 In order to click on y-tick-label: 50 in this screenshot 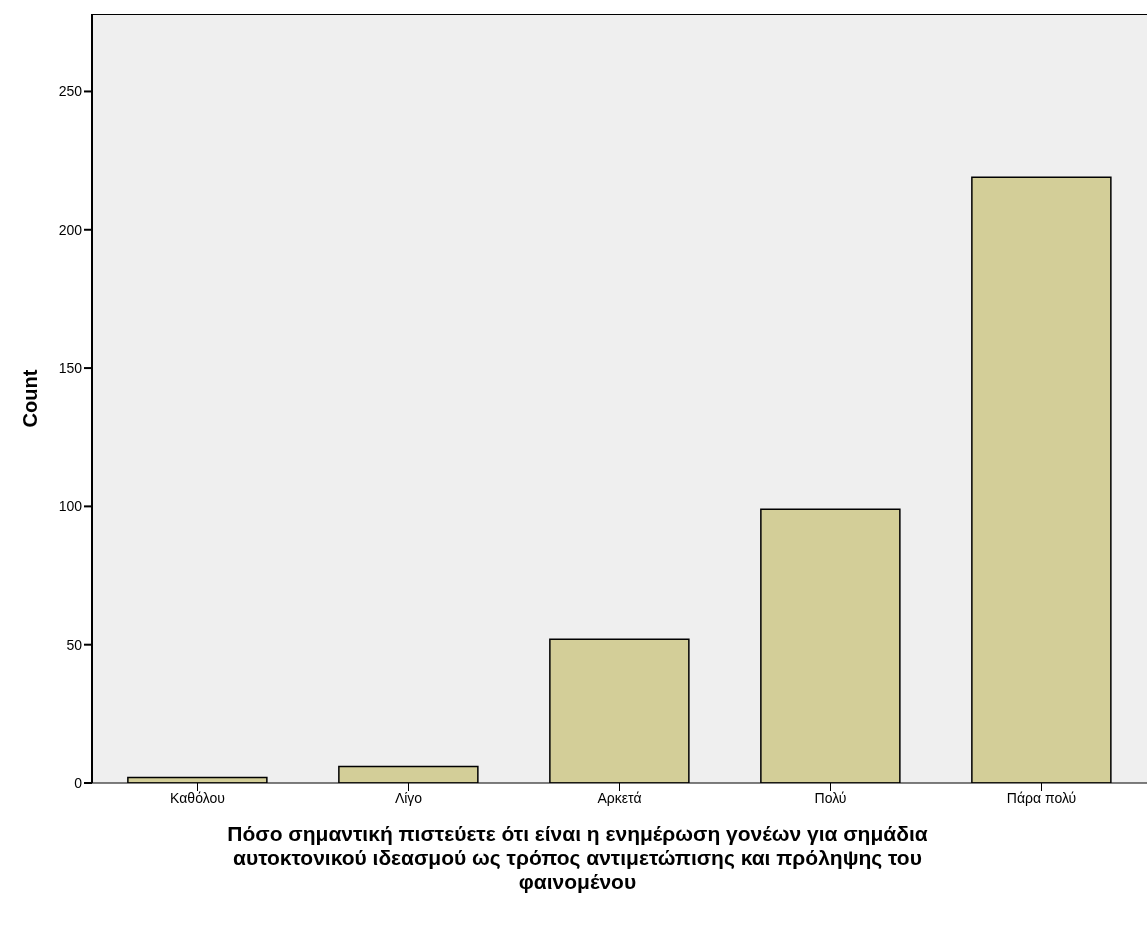, I will do `click(74, 644)`.